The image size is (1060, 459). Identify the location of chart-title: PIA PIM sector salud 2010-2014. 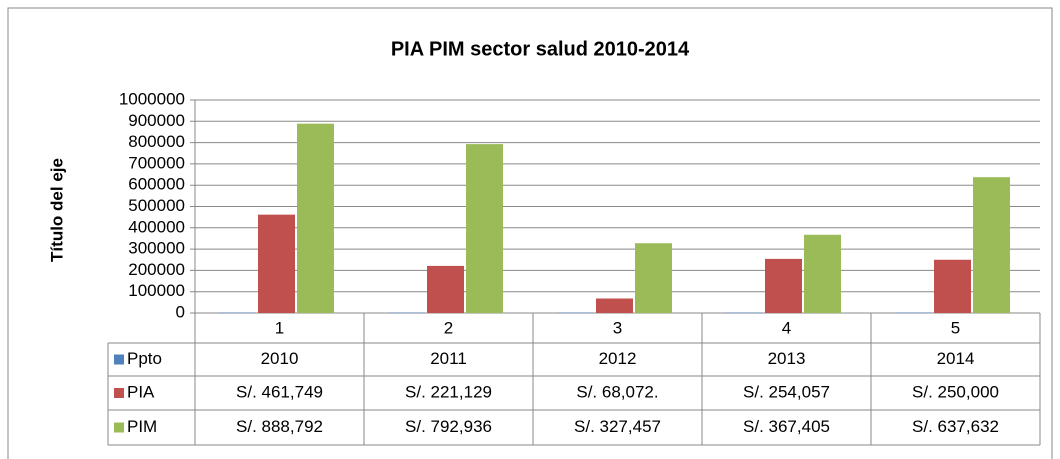
(540, 49).